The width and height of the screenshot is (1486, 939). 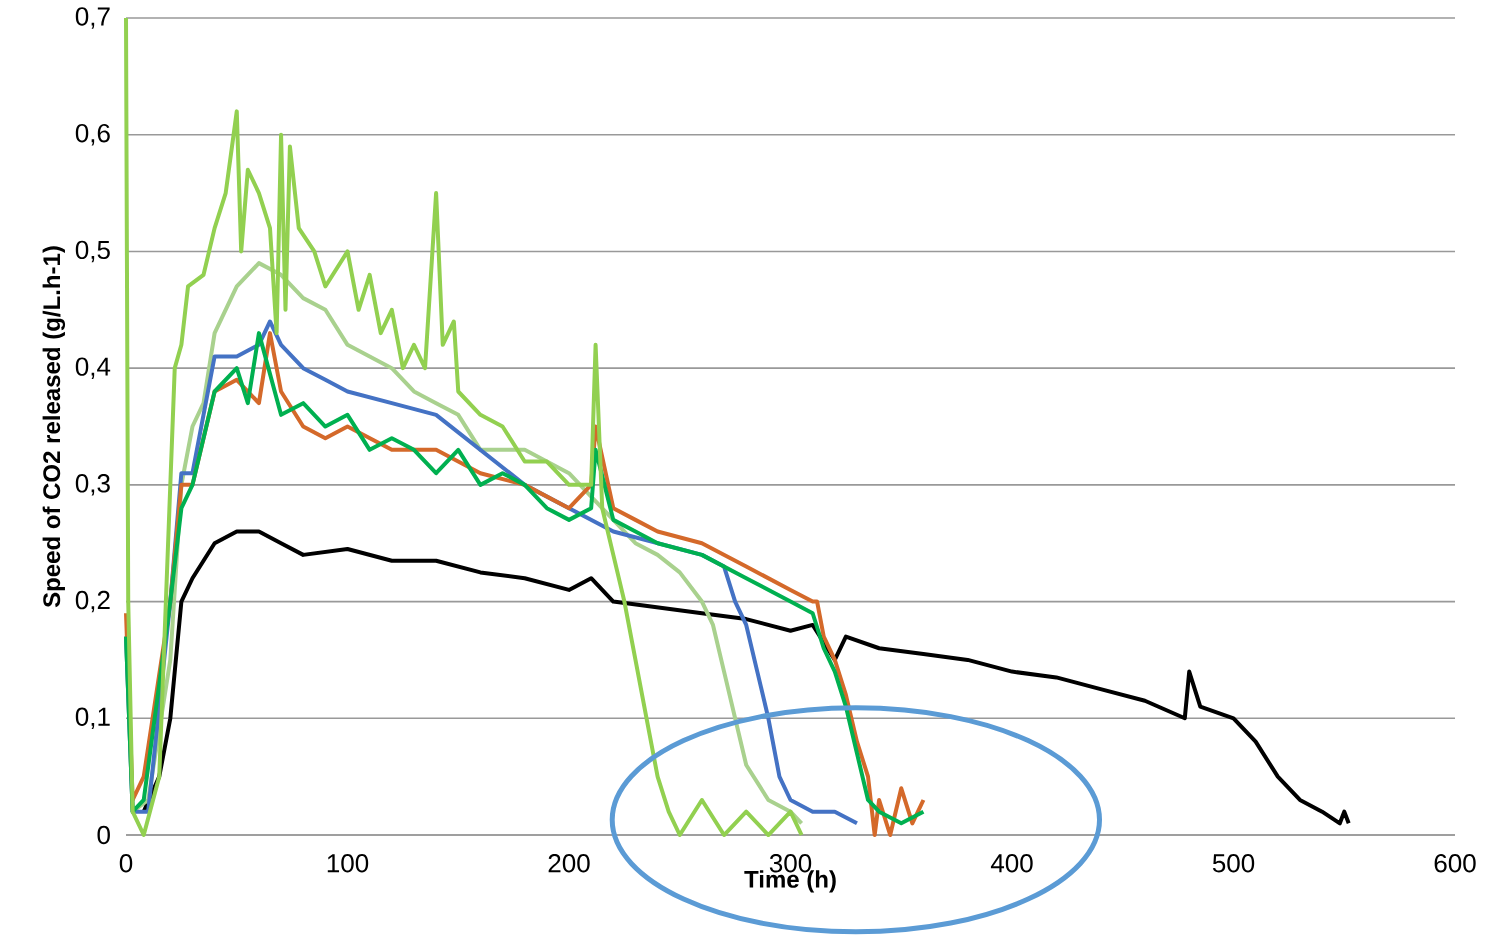 I want to click on y-tick-label: 0, so click(x=103, y=835).